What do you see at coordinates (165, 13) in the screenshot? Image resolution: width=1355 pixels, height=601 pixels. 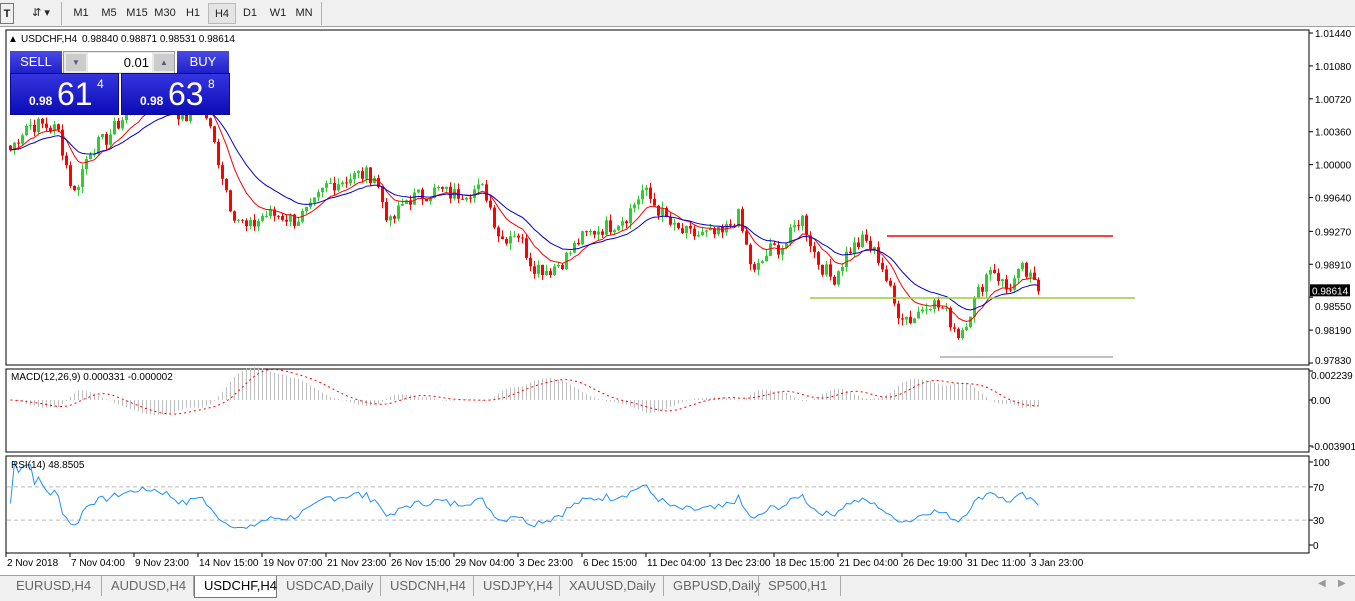 I see `timeframe-m30: M30` at bounding box center [165, 13].